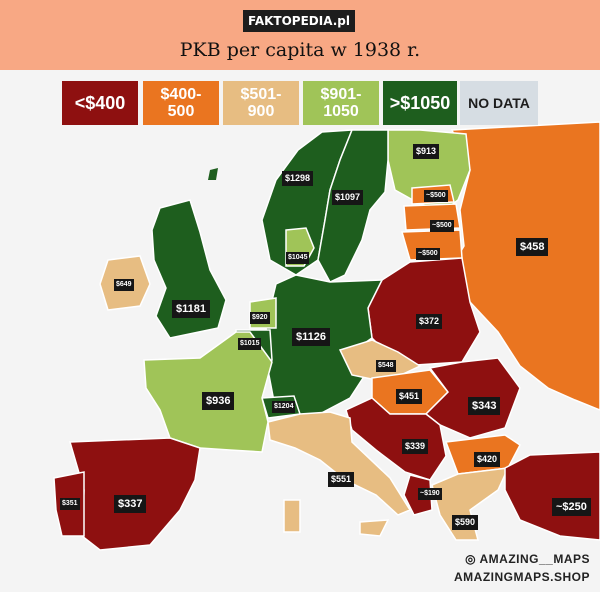 The height and width of the screenshot is (592, 600). What do you see at coordinates (298, 178) in the screenshot?
I see `label-norway: $1298` at bounding box center [298, 178].